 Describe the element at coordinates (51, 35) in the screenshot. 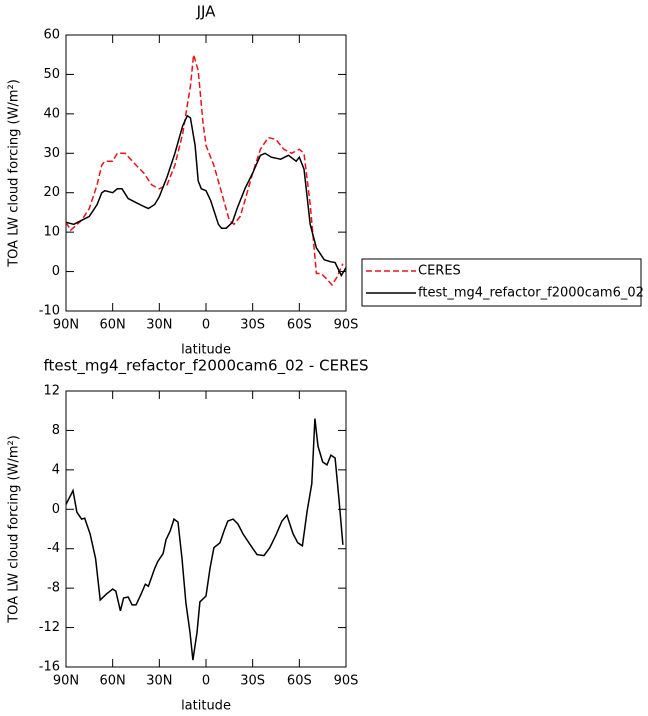

I see `y-tick-label: 60` at that location.